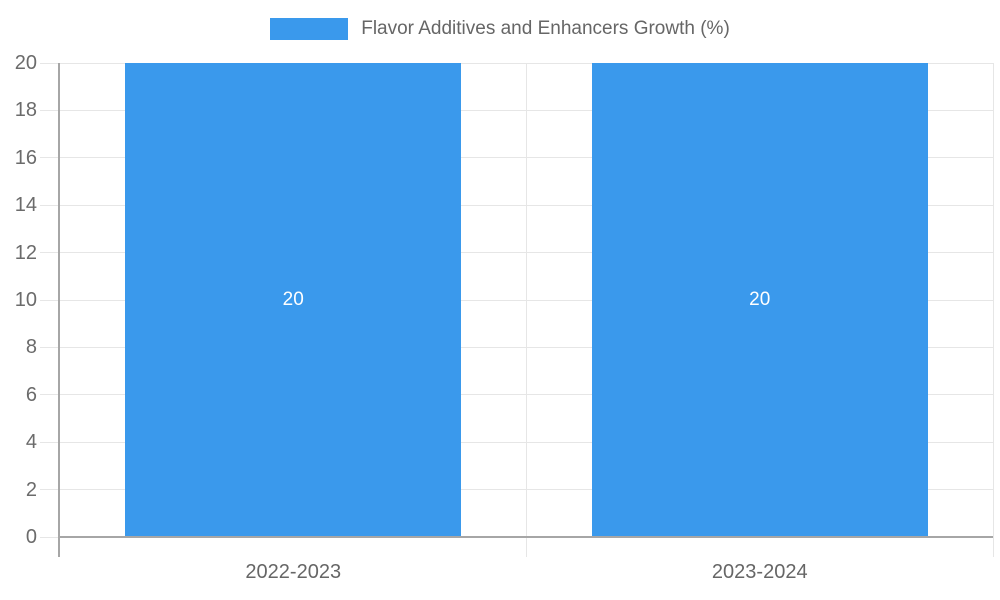 This screenshot has width=1000, height=600. I want to click on y-tick-label: 8, so click(31, 347).